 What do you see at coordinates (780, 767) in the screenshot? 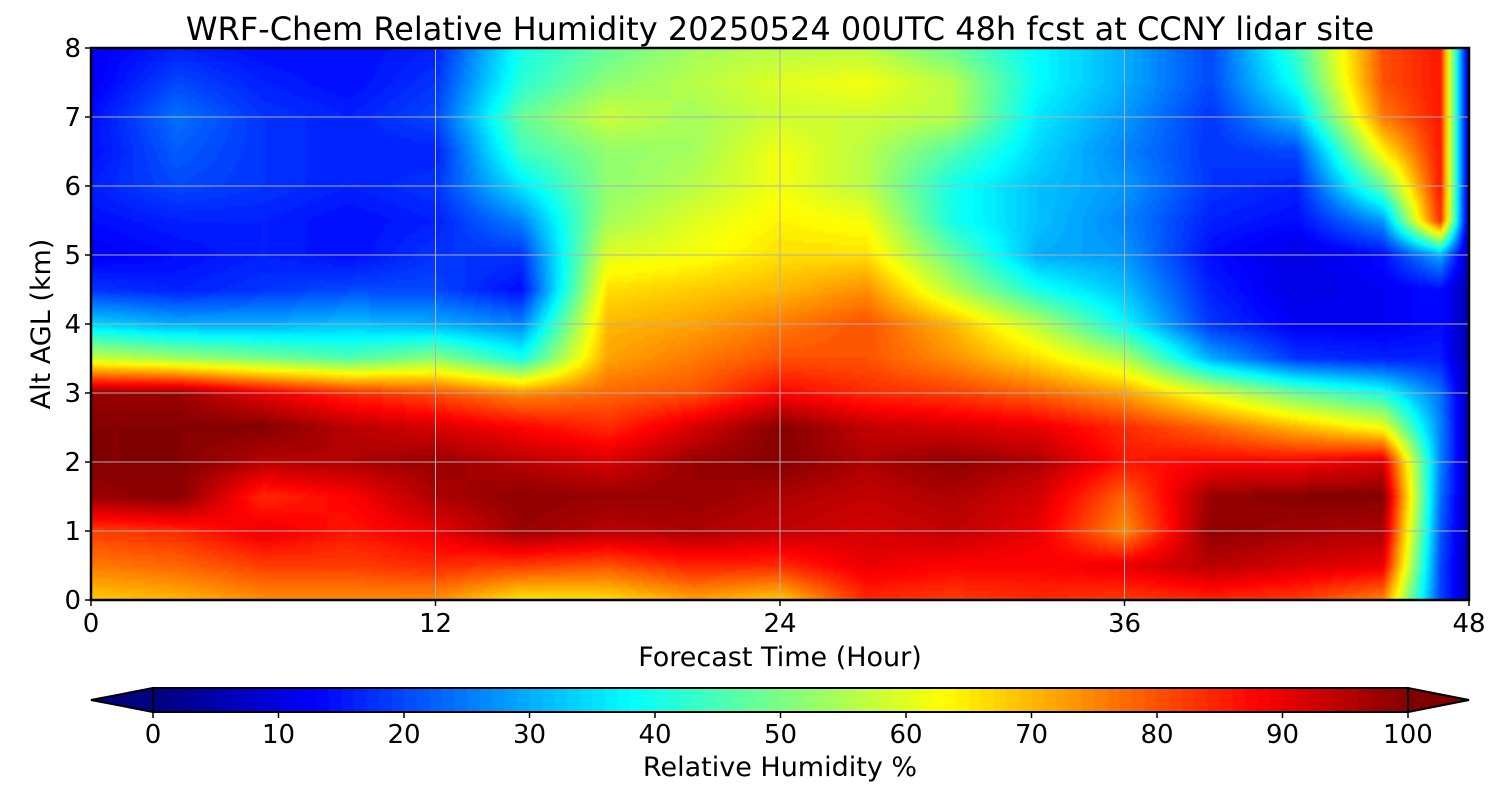
I see `colorbar-label: Relative Humidity %` at bounding box center [780, 767].